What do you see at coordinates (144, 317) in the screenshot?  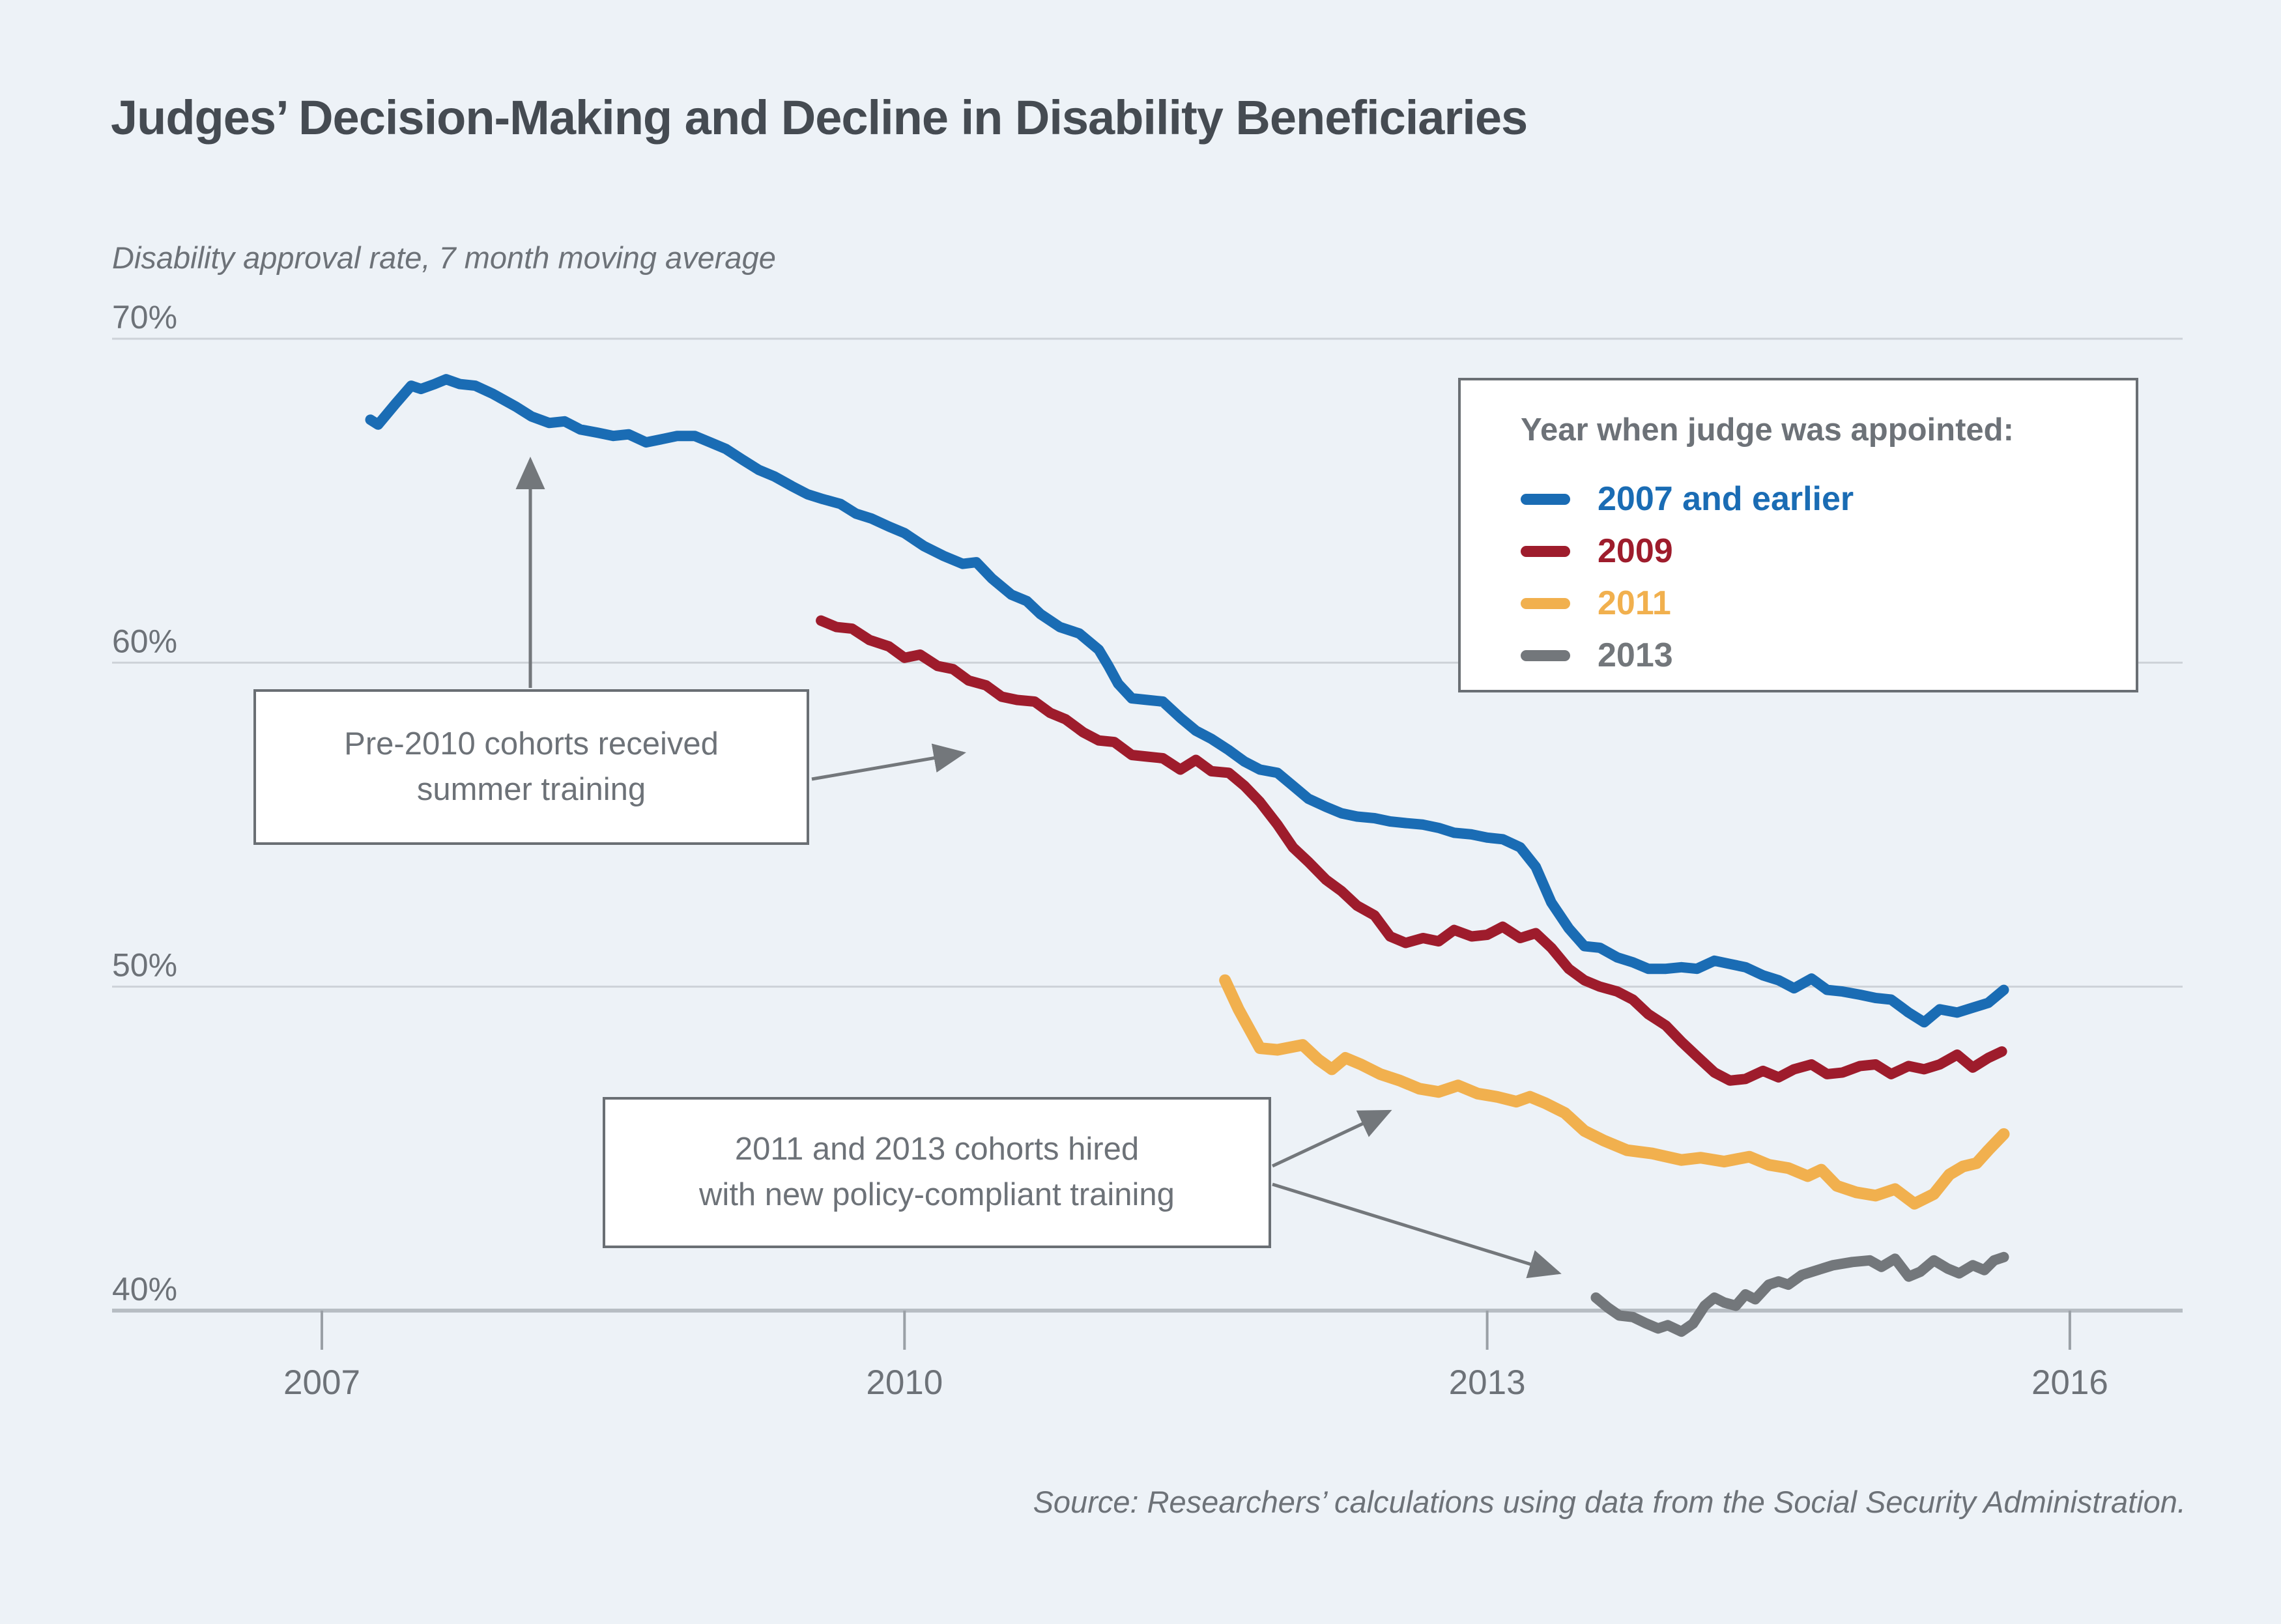 I see `y-tick-label-70: 70%` at bounding box center [144, 317].